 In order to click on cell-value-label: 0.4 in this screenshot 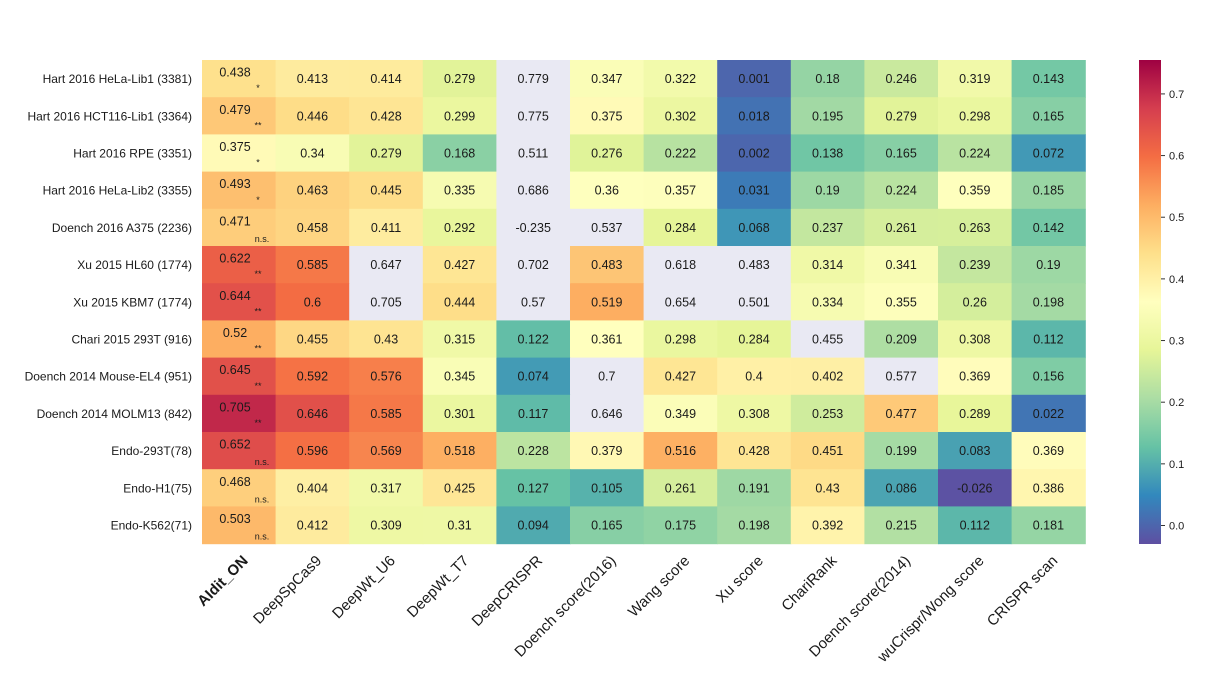, I will do `click(753, 377)`.